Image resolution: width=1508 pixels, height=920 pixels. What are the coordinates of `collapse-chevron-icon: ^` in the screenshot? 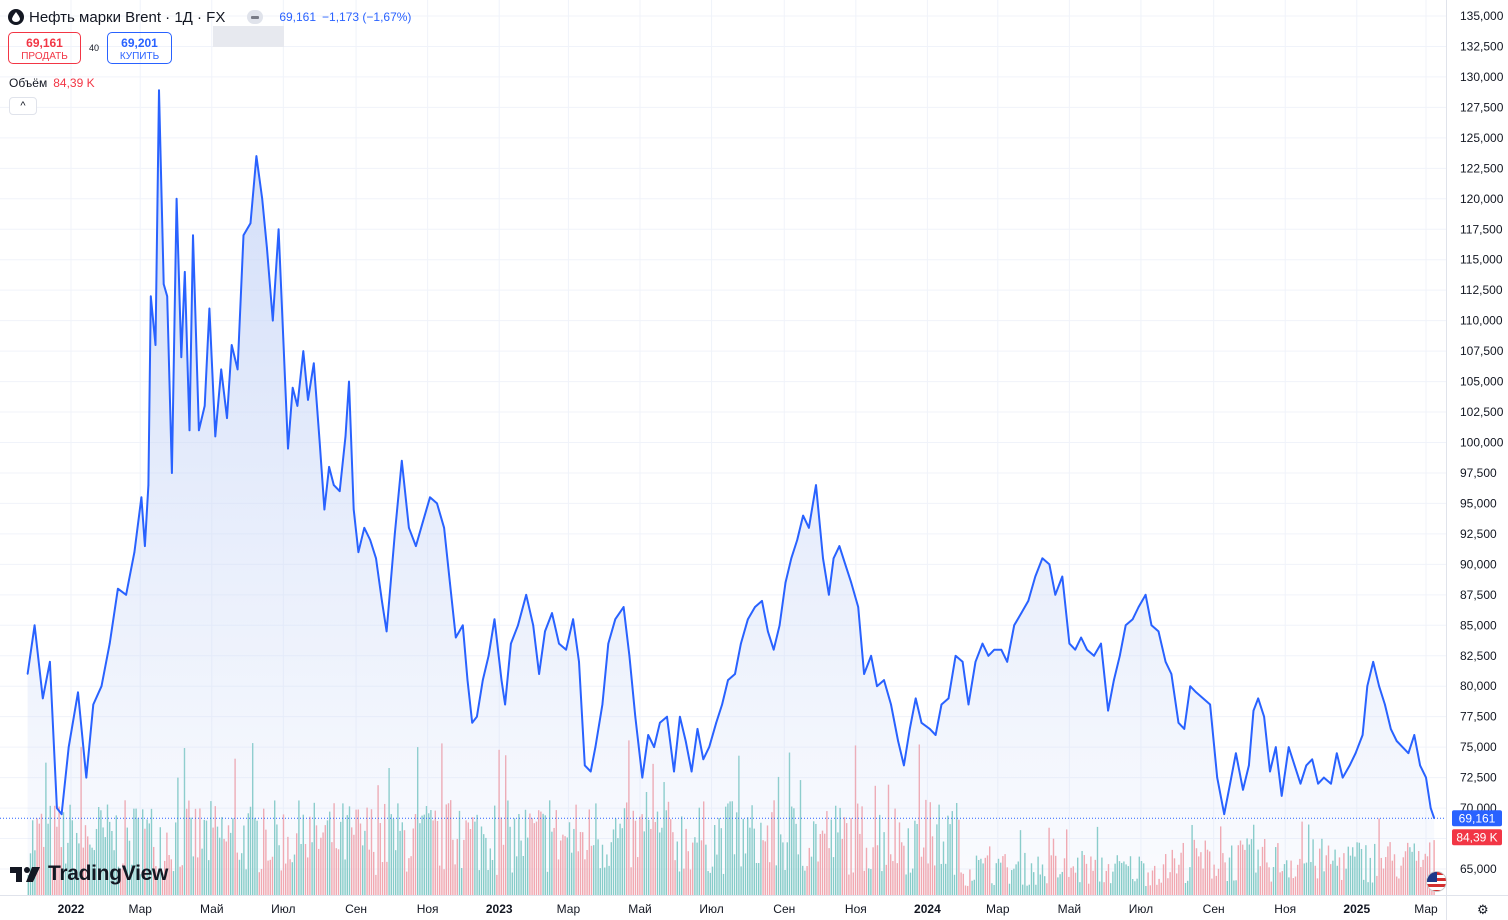 It's located at (23, 106).